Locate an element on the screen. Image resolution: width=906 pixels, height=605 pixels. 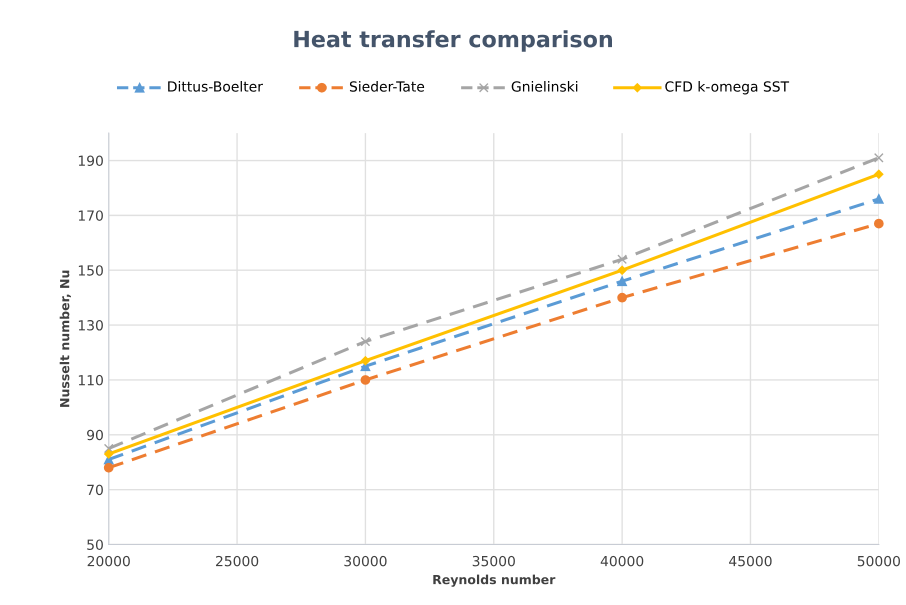
y-tick-label: 90 is located at coordinates (95, 435).